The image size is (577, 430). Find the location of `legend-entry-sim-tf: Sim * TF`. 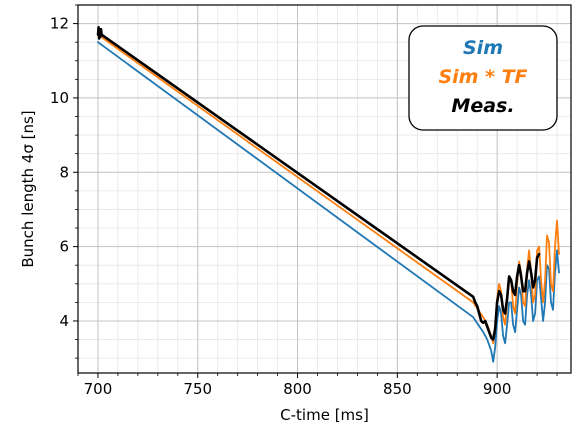

legend-entry-sim-tf: Sim * TF is located at coordinates (482, 77).